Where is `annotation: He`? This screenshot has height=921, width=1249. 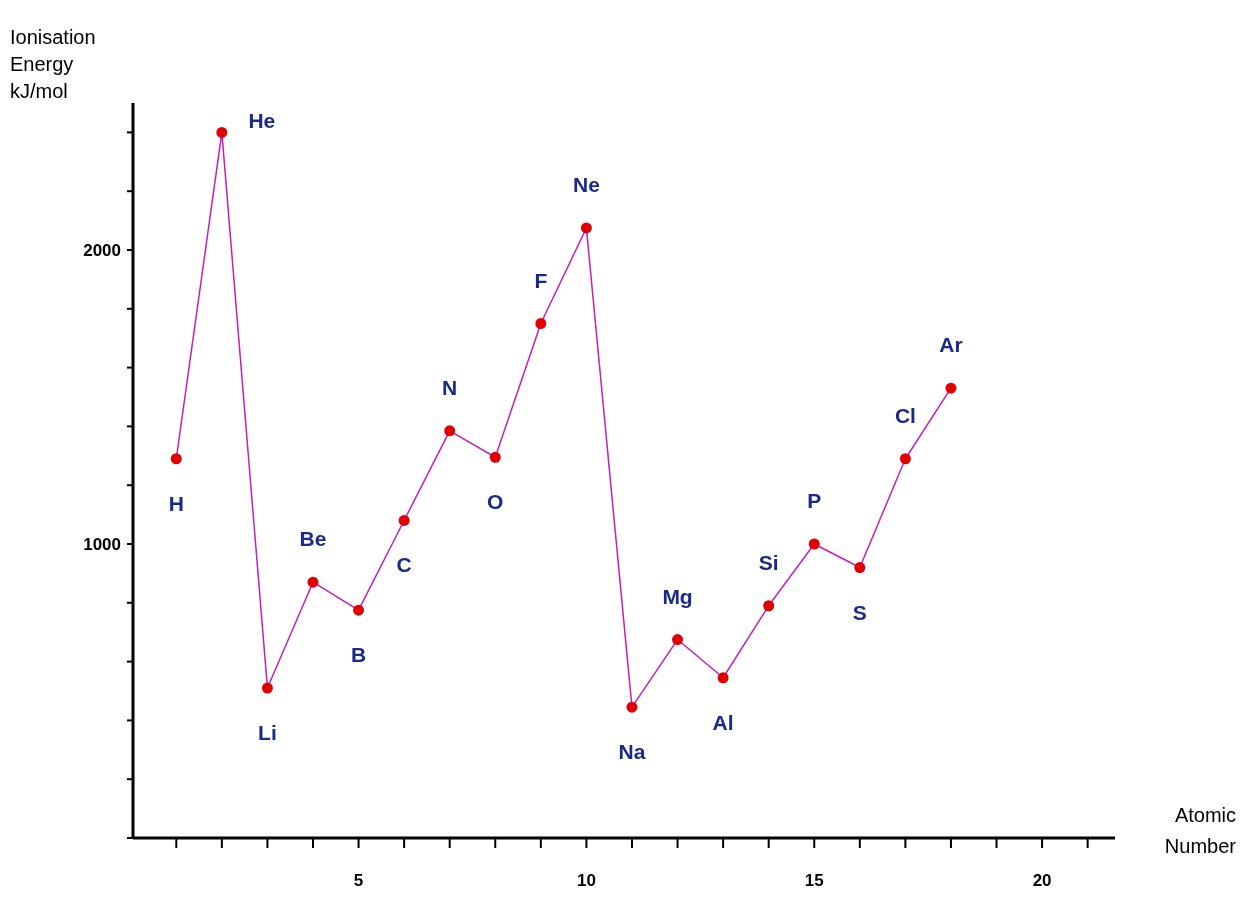 annotation: He is located at coordinates (262, 121).